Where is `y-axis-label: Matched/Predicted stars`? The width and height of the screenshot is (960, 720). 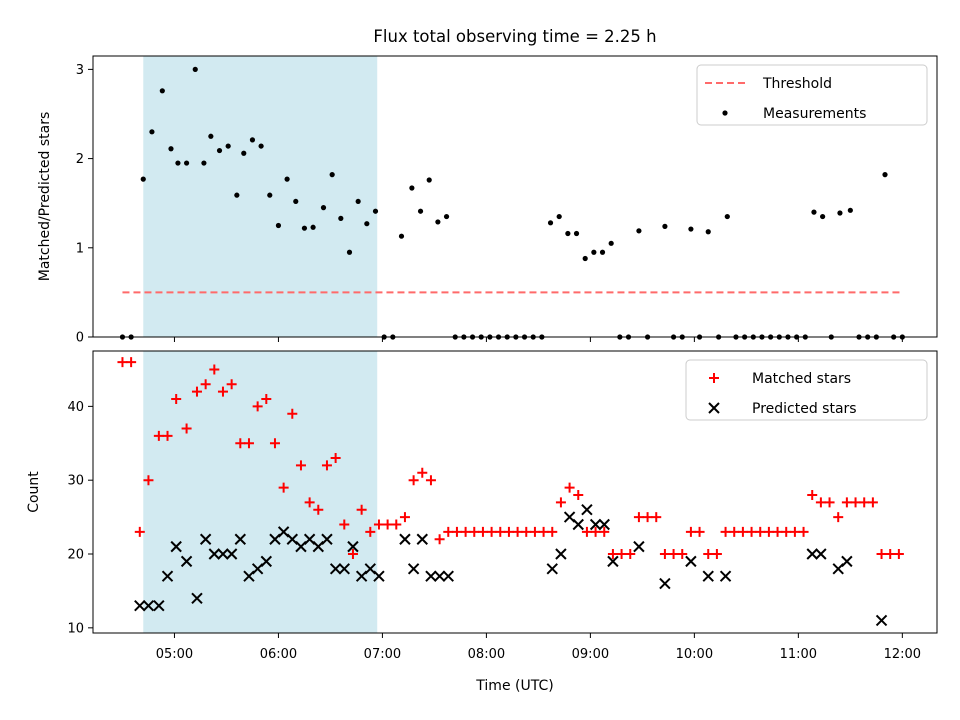
y-axis-label: Matched/Predicted stars is located at coordinates (45, 197).